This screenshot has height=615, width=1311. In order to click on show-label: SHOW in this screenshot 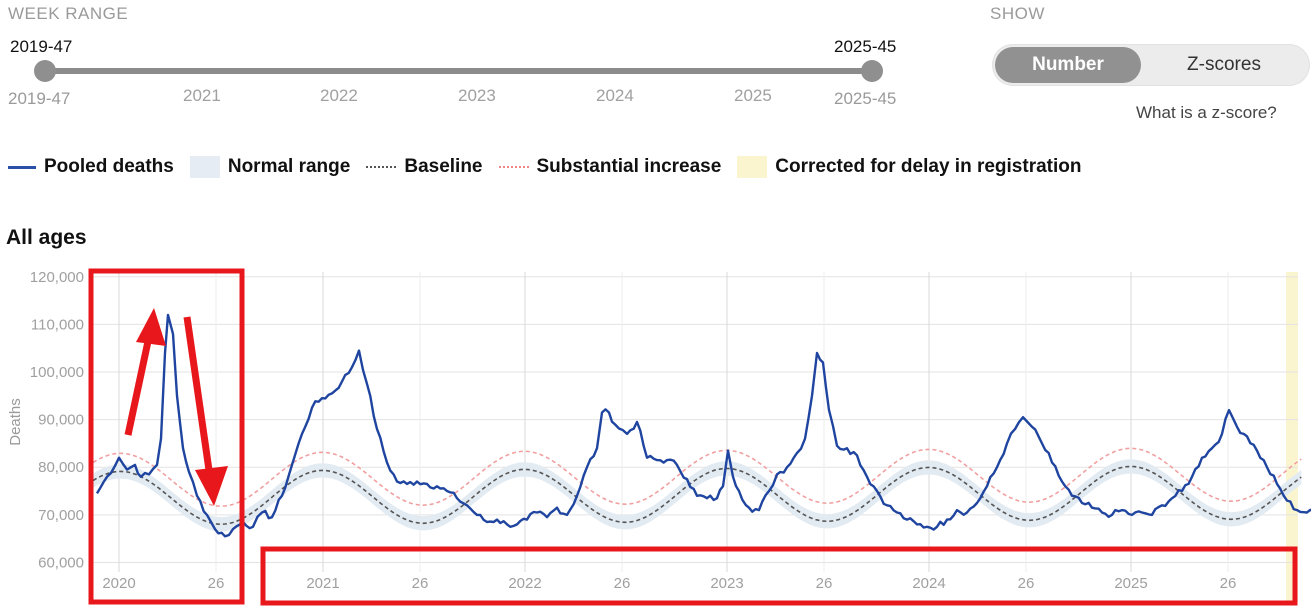, I will do `click(1017, 13)`.